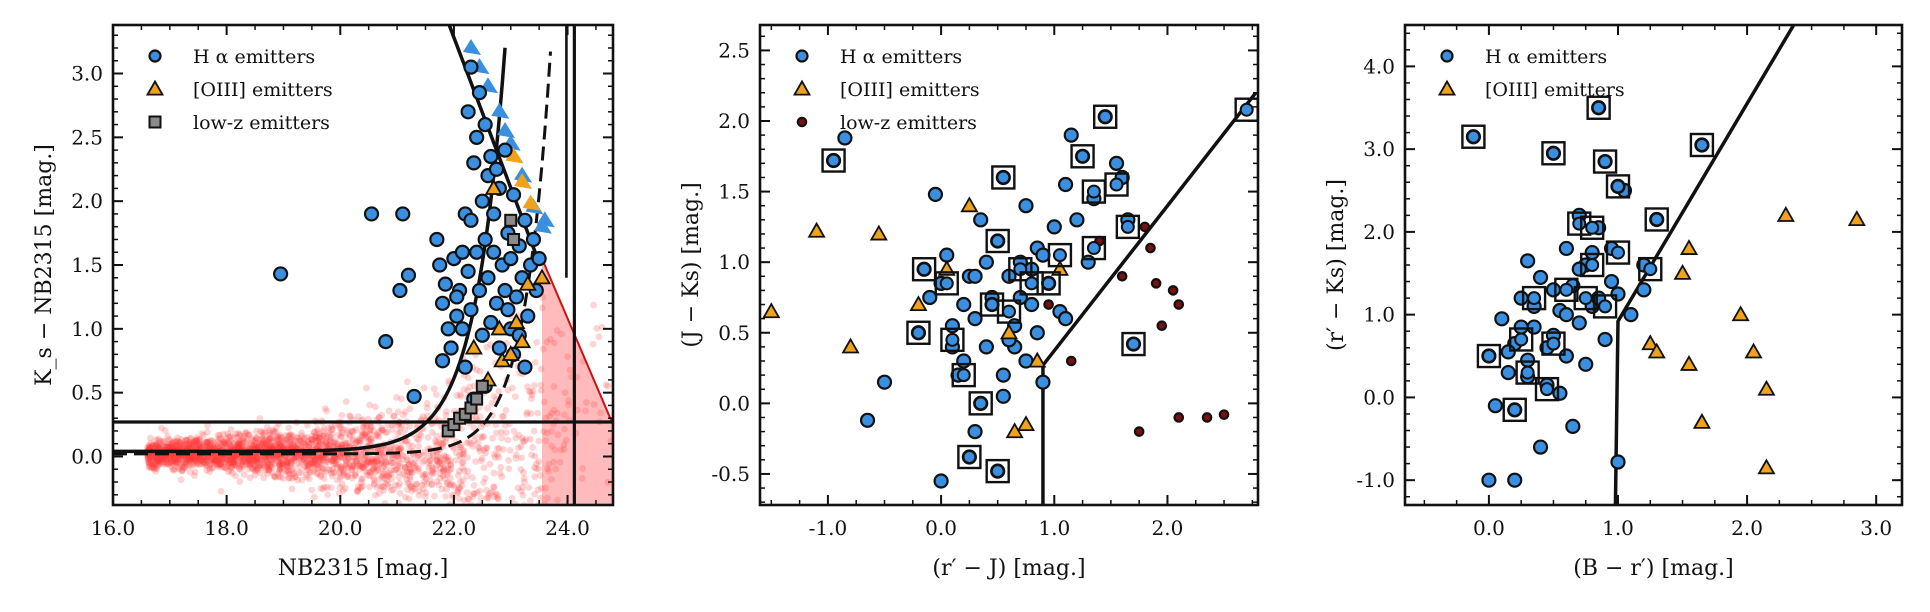  Describe the element at coordinates (87, 456) in the screenshot. I see `y-tick-label: 0.0` at that location.